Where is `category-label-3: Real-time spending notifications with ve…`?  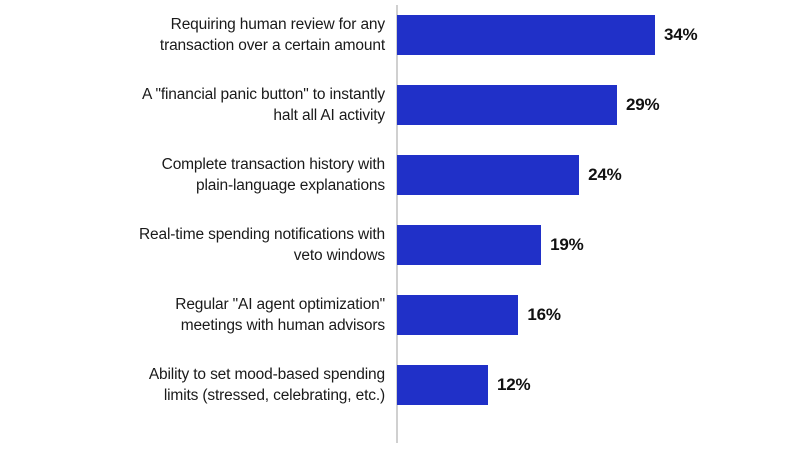 category-label-3: Real-time spending notifications with ve… is located at coordinates (261, 245).